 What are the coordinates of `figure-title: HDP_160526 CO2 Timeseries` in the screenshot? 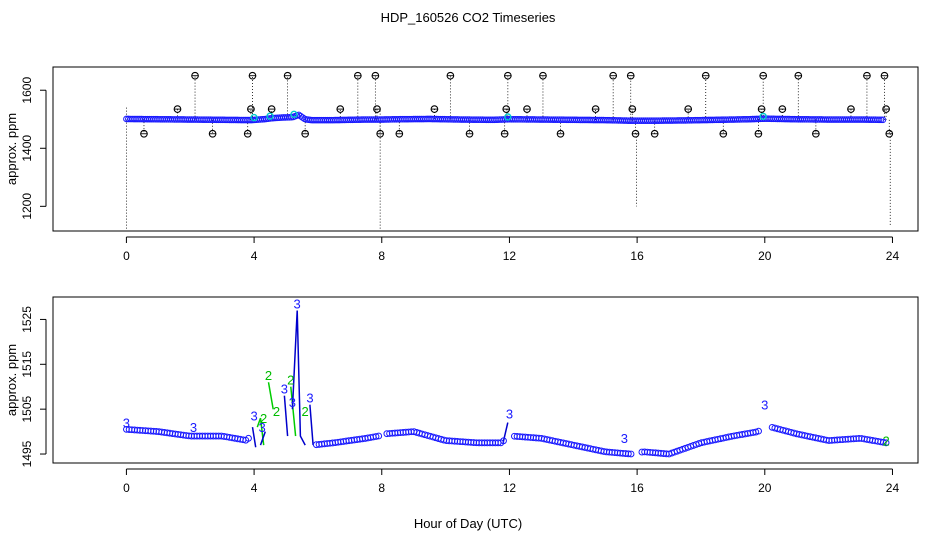 It's located at (468, 17).